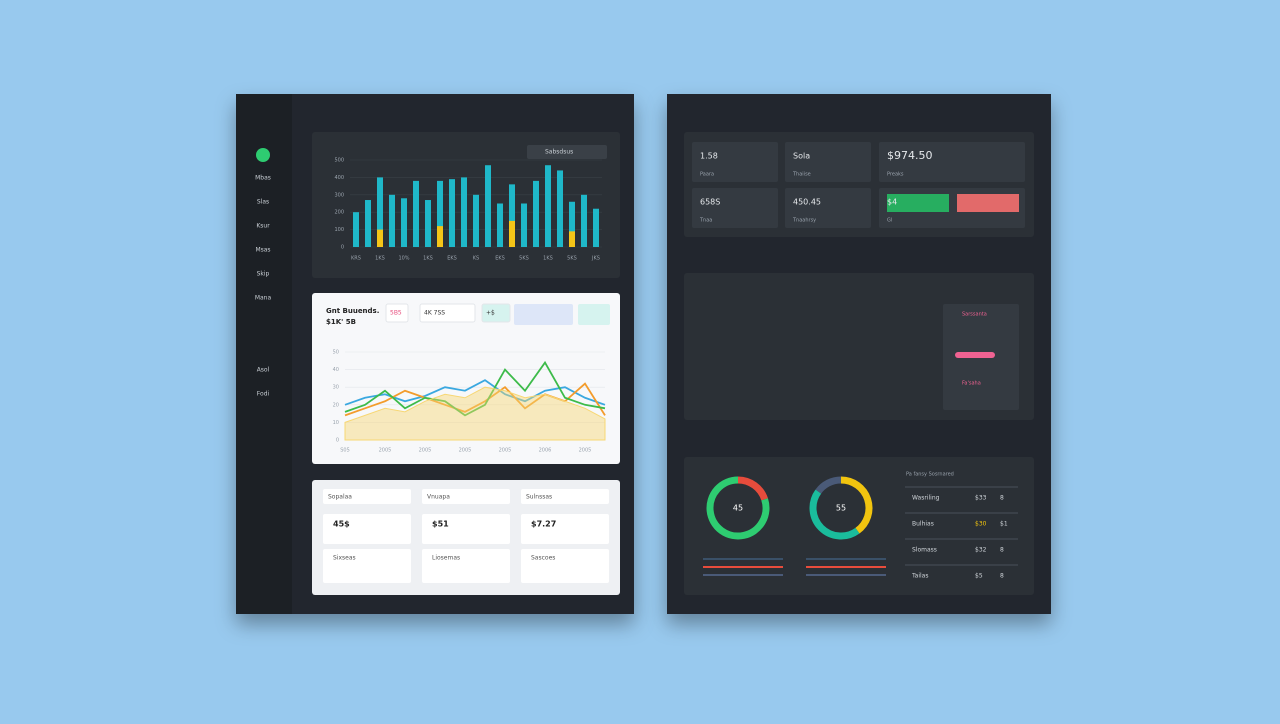  Describe the element at coordinates (801, 156) in the screenshot. I see `kpi-value: Sola` at that location.